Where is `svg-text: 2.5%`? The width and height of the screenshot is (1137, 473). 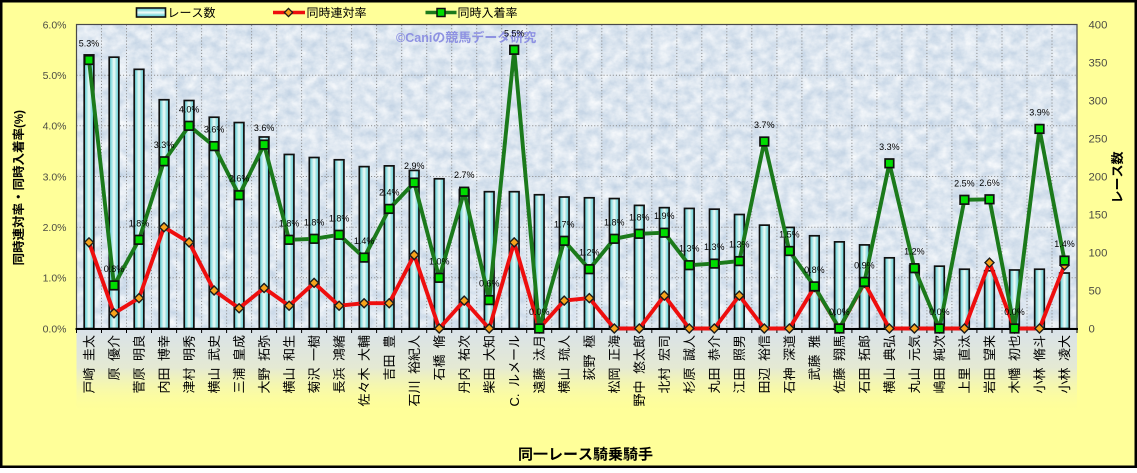 svg-text: 2.5% is located at coordinates (964, 183).